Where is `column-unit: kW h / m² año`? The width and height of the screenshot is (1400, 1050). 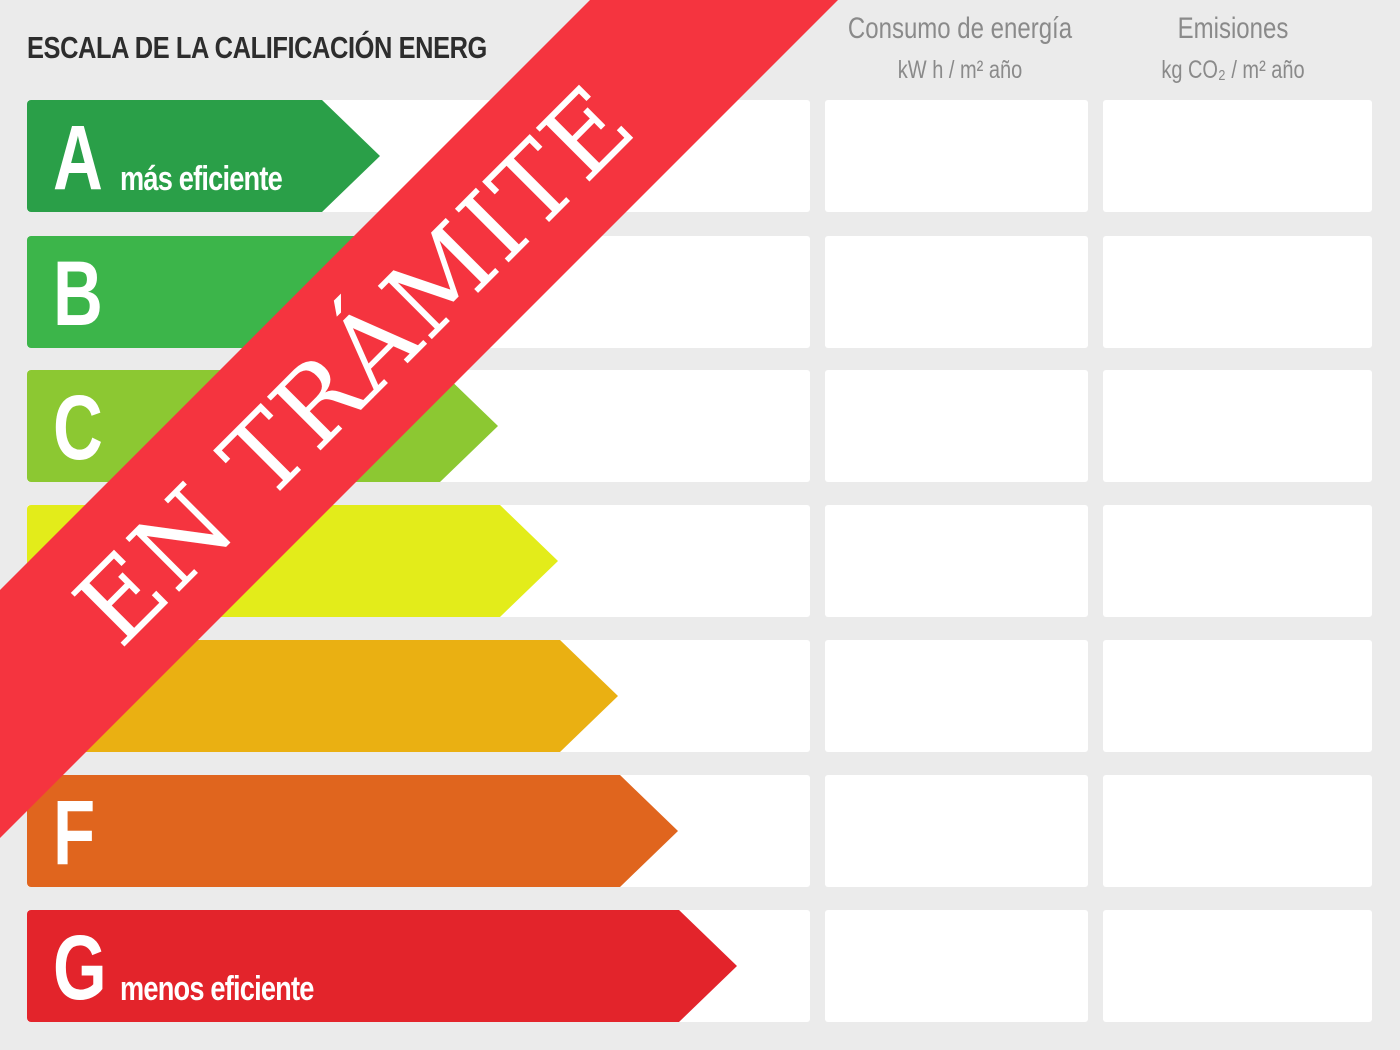
column-unit: kW h / m² año is located at coordinates (960, 70).